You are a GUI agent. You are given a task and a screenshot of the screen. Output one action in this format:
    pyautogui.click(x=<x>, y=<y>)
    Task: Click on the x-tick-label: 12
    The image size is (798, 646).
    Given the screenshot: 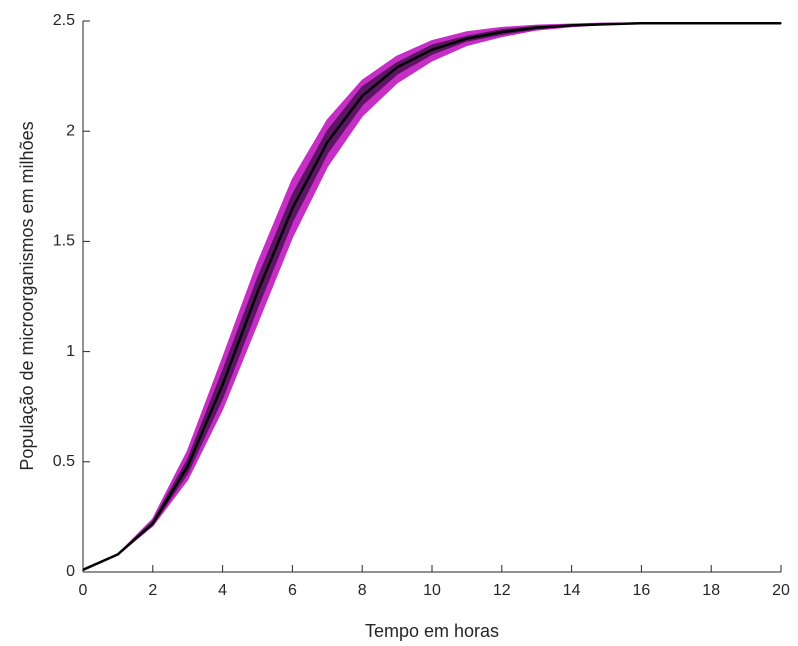 What is the action you would take?
    pyautogui.click(x=502, y=590)
    